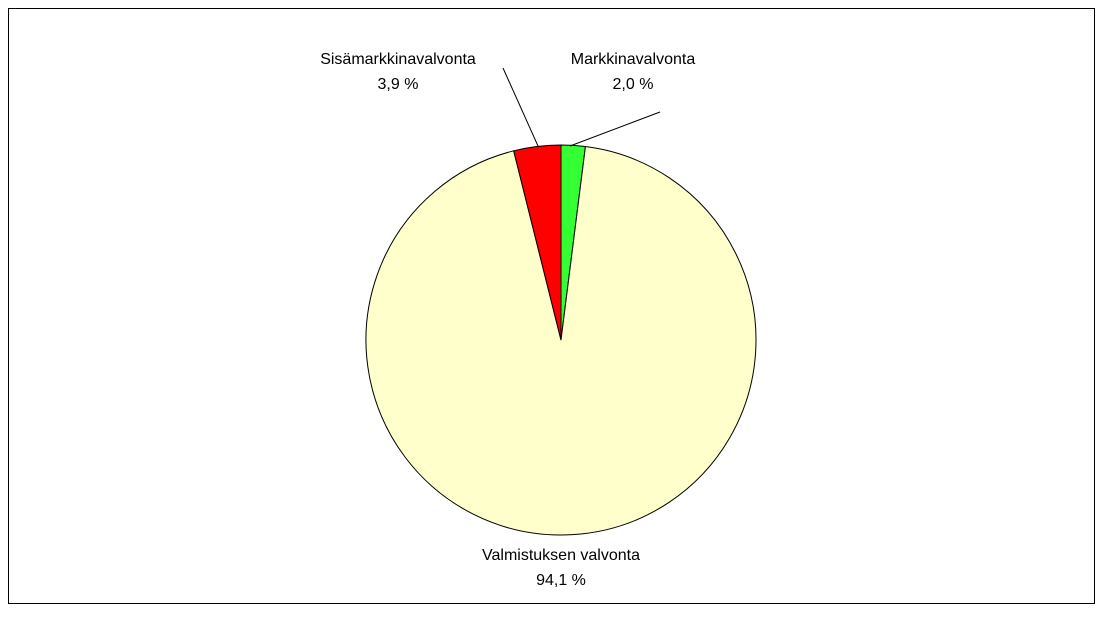  Describe the element at coordinates (633, 84) in the screenshot. I see `slice-value-label: 2,0 %` at that location.